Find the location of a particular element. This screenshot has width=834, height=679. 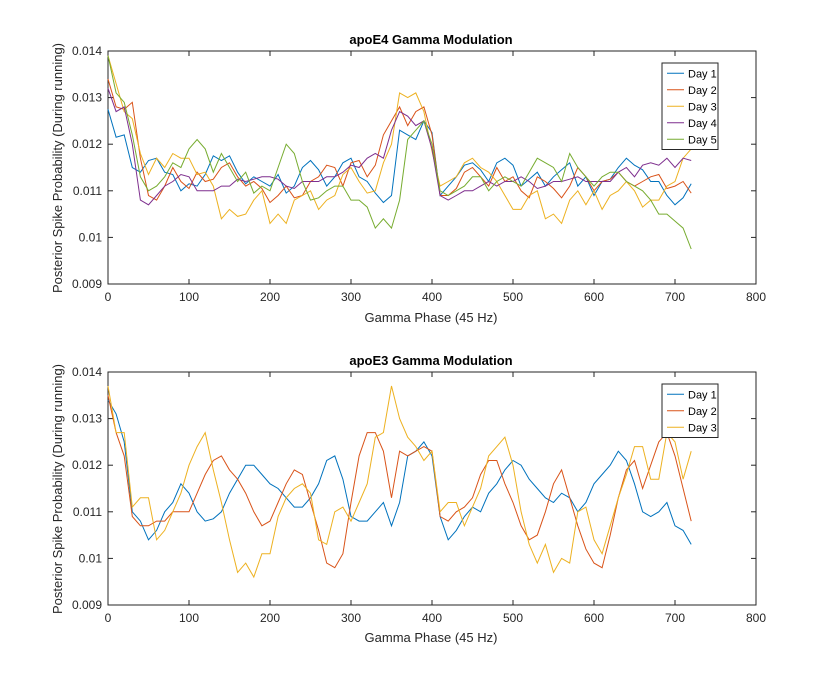

chart-title: apoE4 Gamma Modulation is located at coordinates (430, 39).